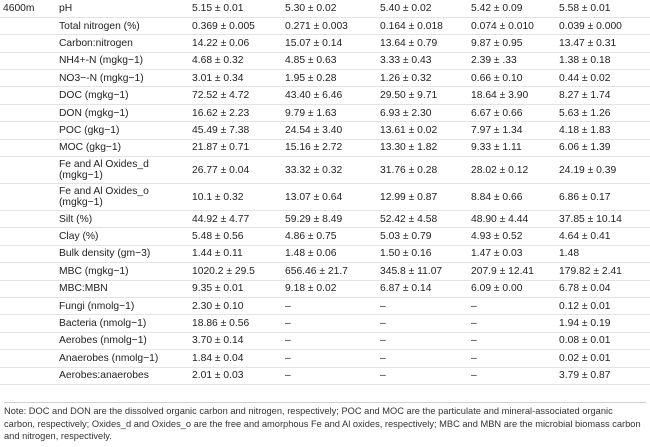 The height and width of the screenshot is (447, 650). Describe the element at coordinates (238, 9) in the screenshot. I see `value-cell: 5.15 ± 0.01` at that location.